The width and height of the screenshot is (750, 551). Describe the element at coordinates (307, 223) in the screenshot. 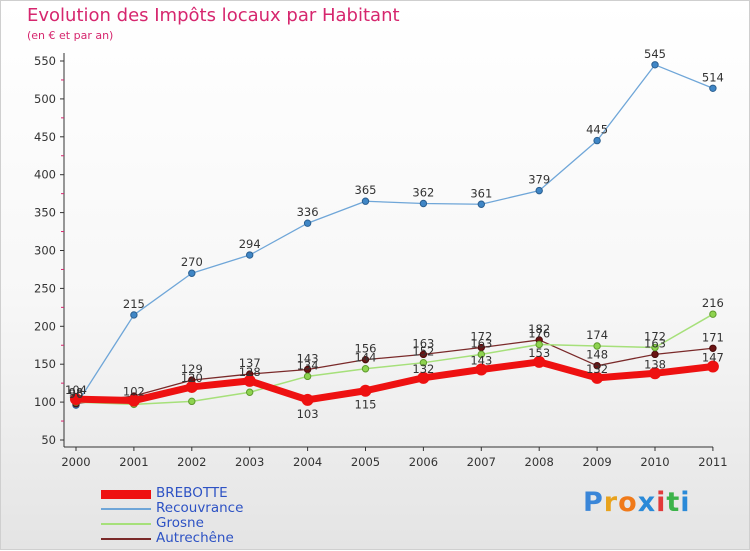

I see `data-point-recouvrance-2004` at that location.